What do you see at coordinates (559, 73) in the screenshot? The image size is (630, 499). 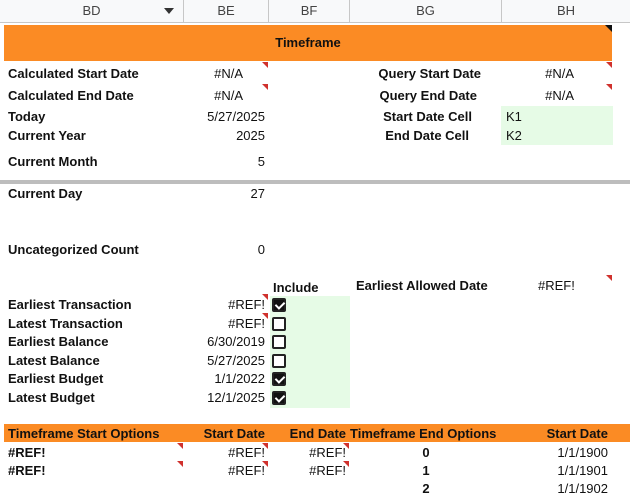 I see `query-start-date-value: #N/A` at bounding box center [559, 73].